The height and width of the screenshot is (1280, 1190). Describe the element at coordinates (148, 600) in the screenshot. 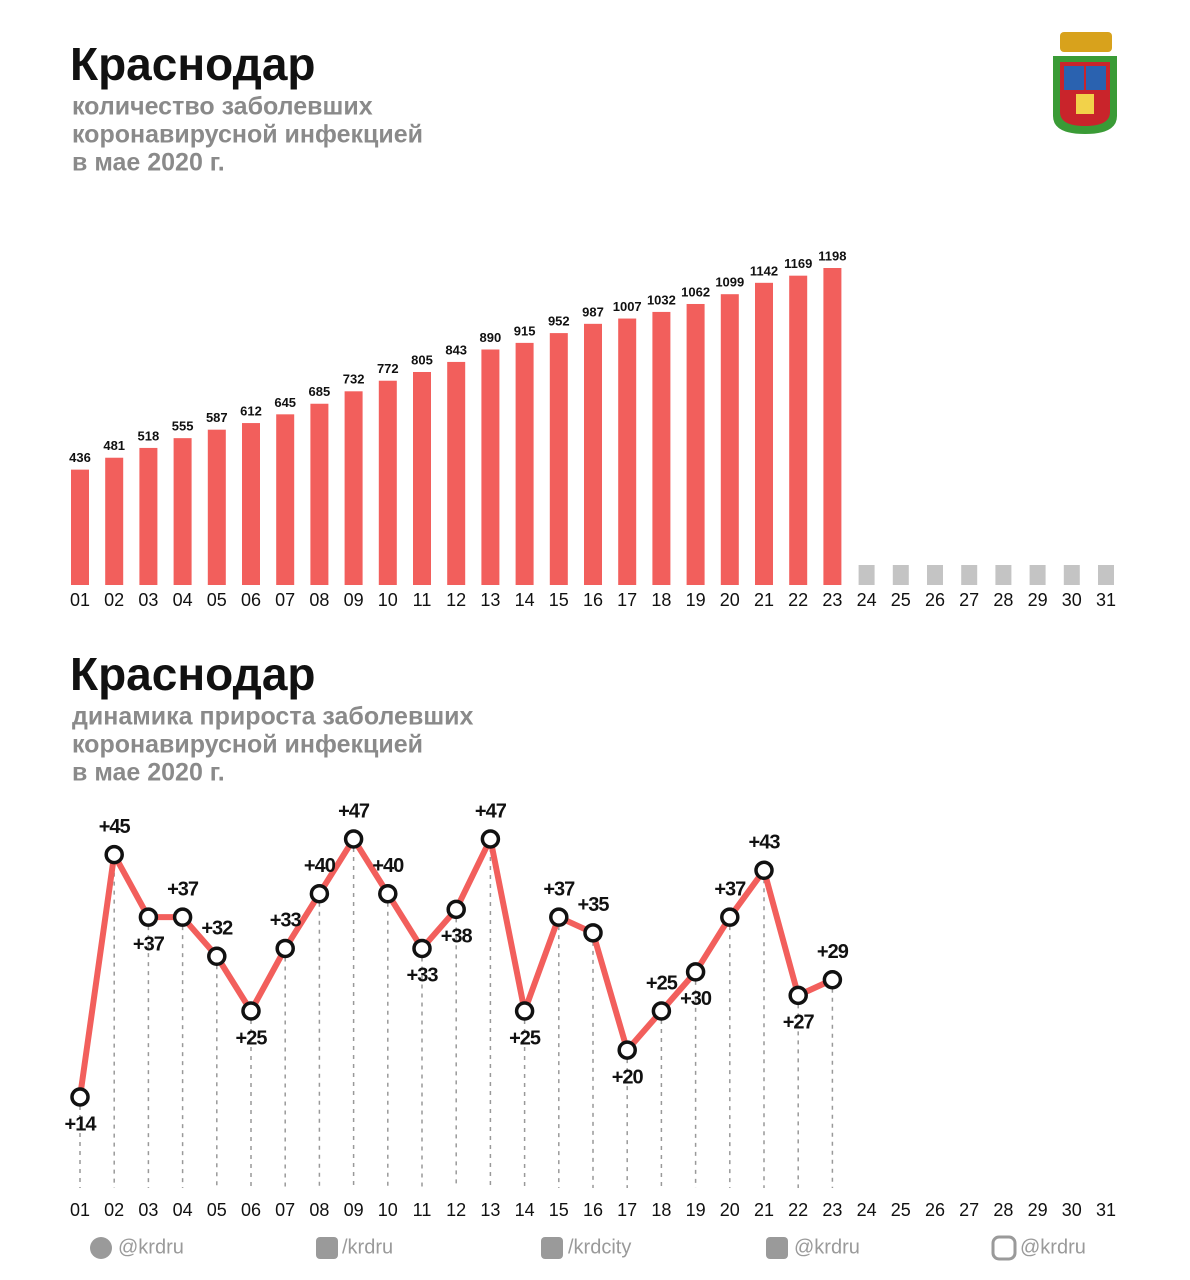

I see `x-tick-label: 03` at that location.